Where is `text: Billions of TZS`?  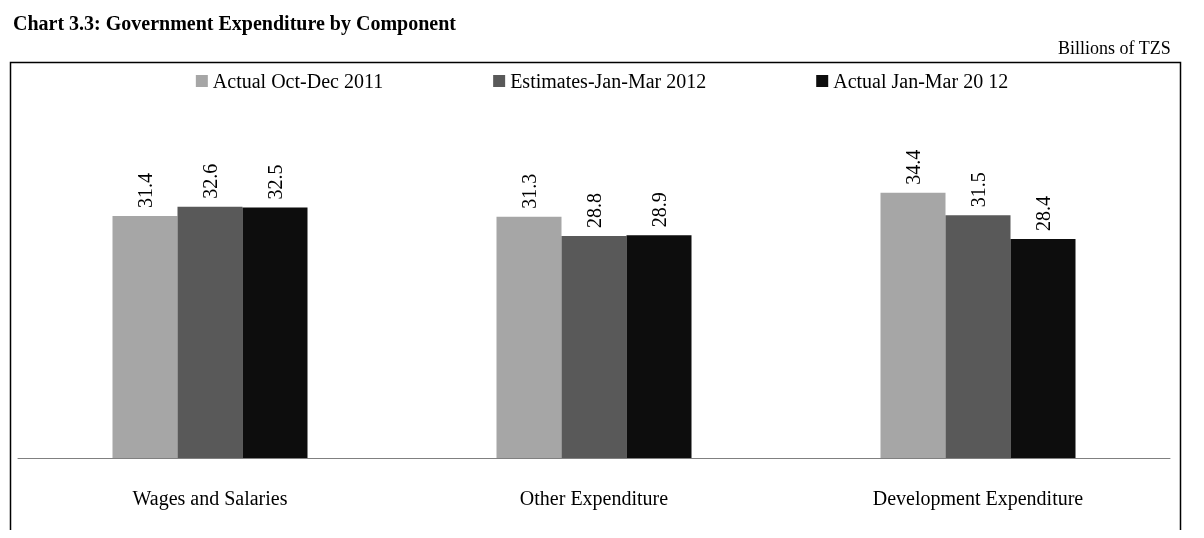
text: Billions of TZS is located at coordinates (1114, 48).